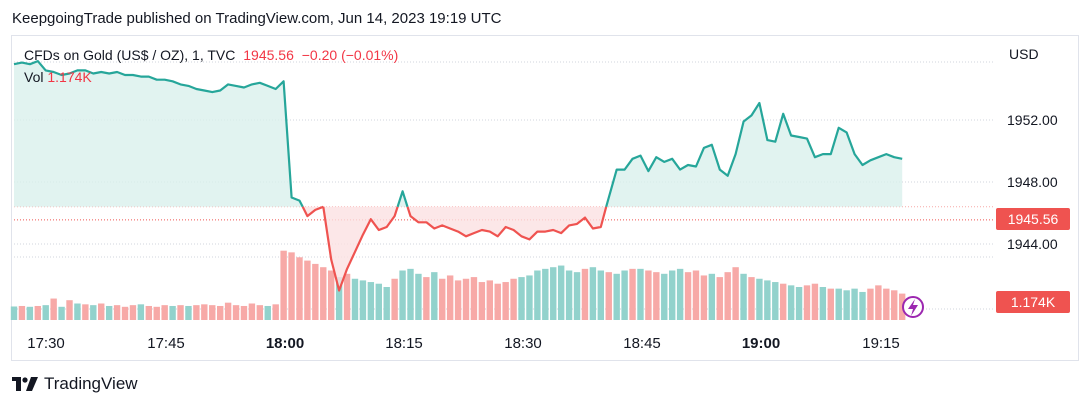 The height and width of the screenshot is (407, 1090). What do you see at coordinates (913, 307) in the screenshot?
I see `flash-icon` at bounding box center [913, 307].